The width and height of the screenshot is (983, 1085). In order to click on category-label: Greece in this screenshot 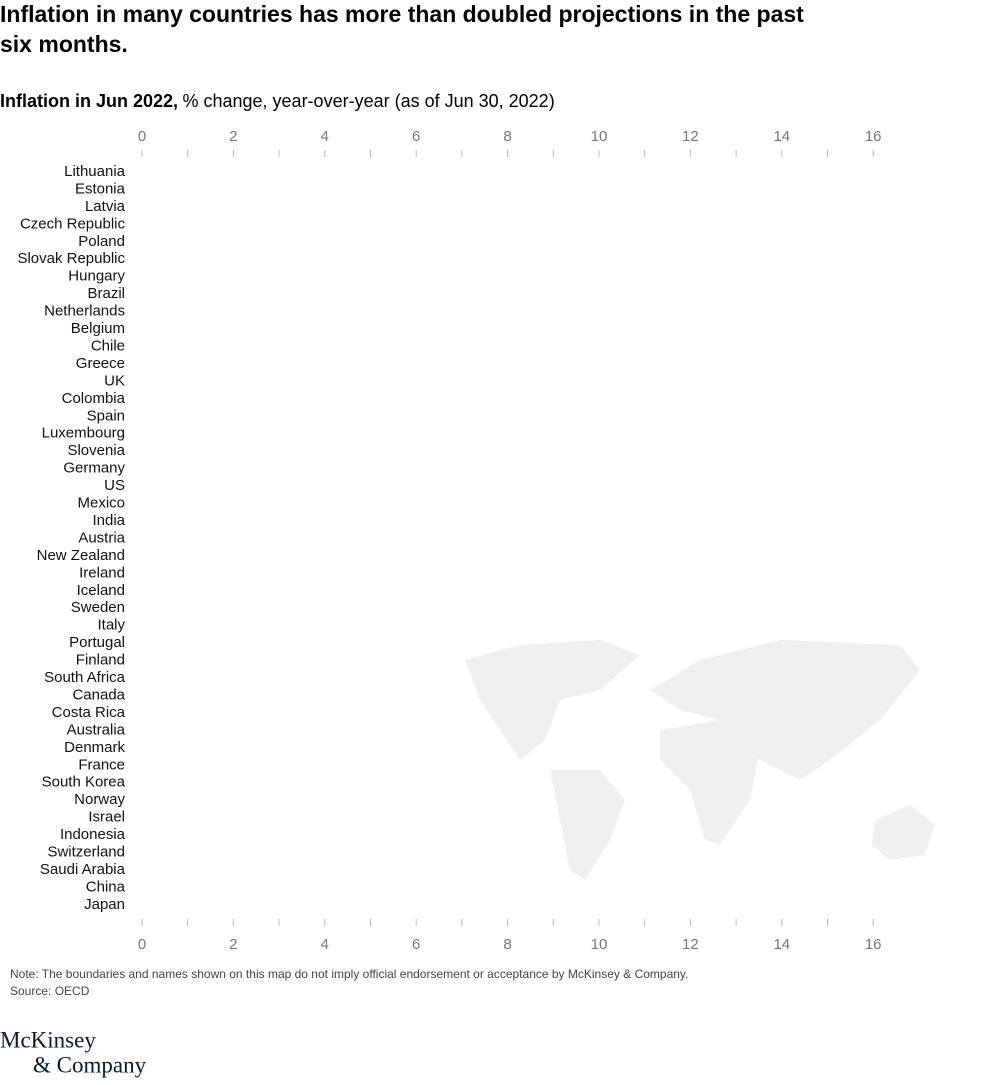, I will do `click(100, 363)`.